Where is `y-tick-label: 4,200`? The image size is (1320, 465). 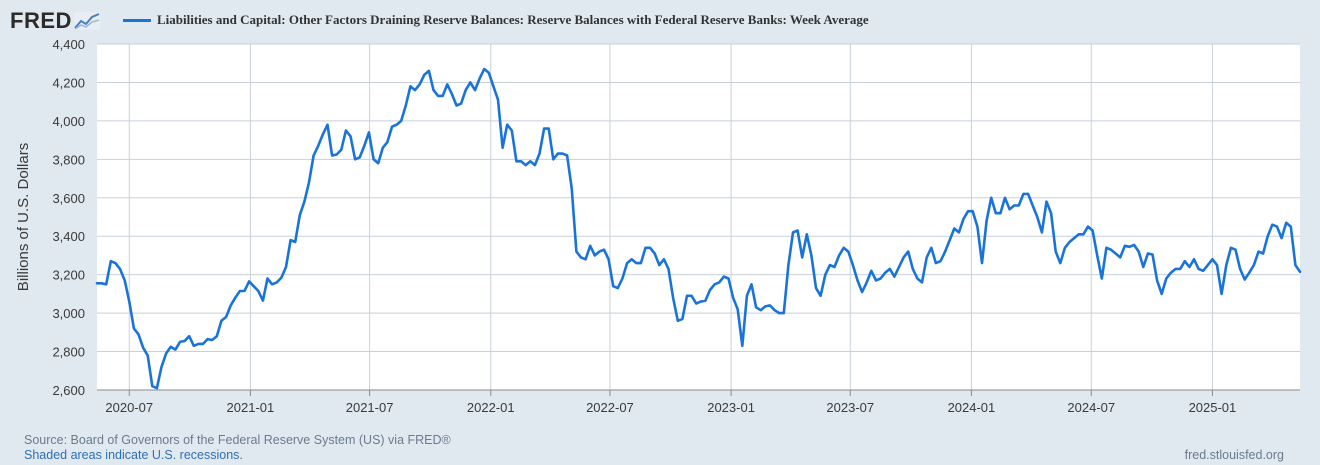 y-tick-label: 4,200 is located at coordinates (68, 82).